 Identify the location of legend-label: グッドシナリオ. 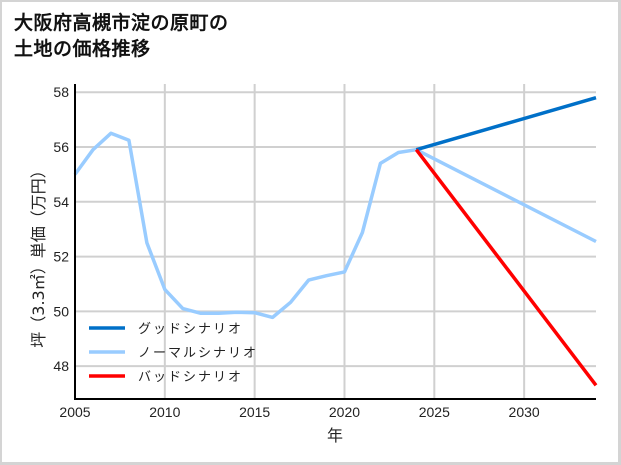
(190, 329).